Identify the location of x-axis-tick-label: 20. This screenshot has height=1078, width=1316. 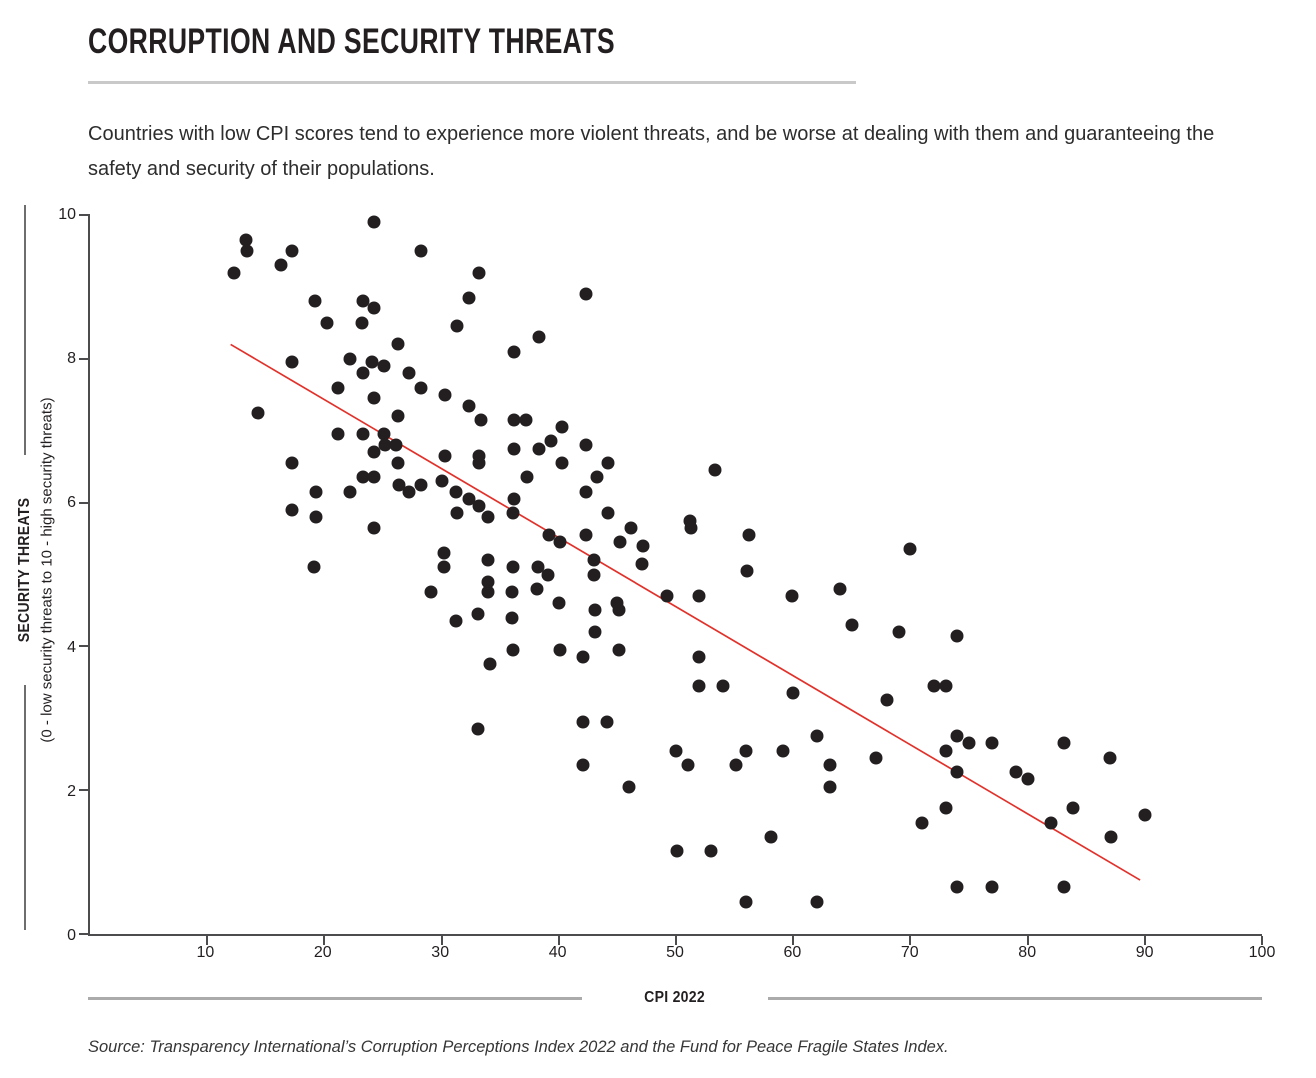
(322, 952).